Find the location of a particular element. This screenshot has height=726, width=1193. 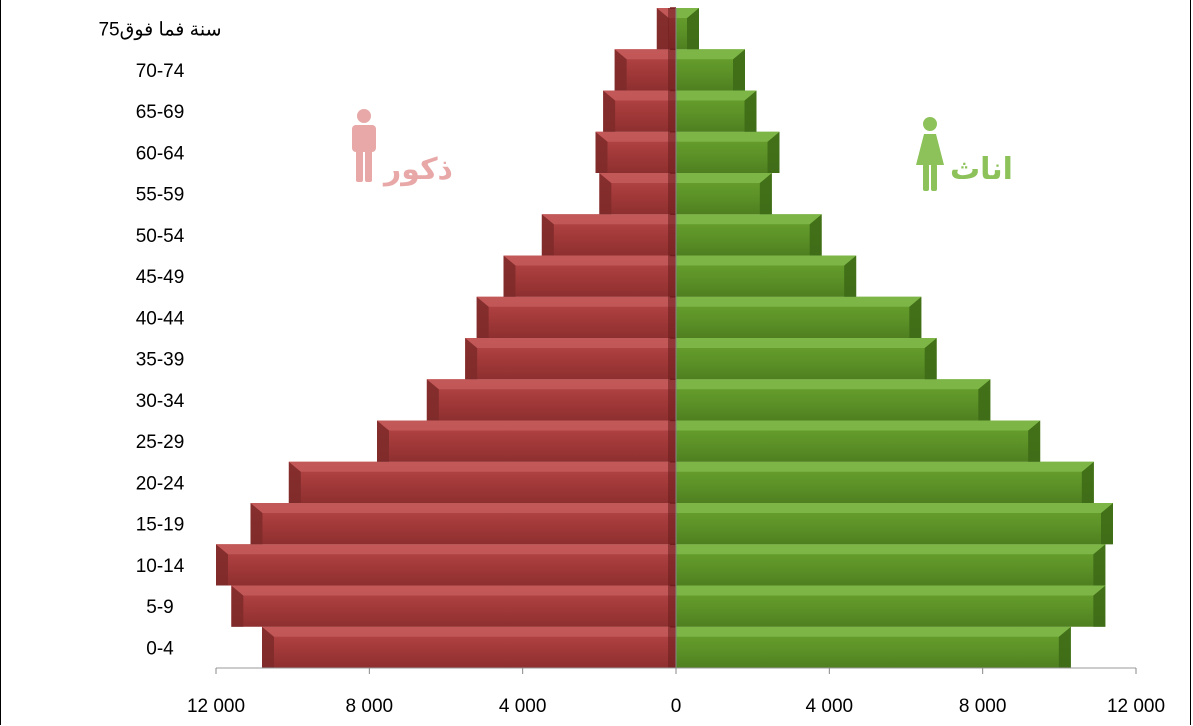

age-group-label: 70-74 is located at coordinates (160, 71).